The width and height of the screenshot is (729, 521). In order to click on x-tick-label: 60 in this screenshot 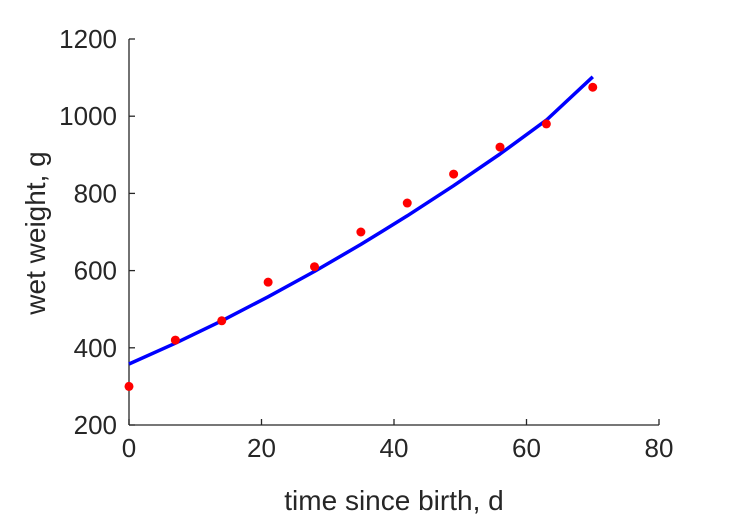, I will do `click(526, 448)`.